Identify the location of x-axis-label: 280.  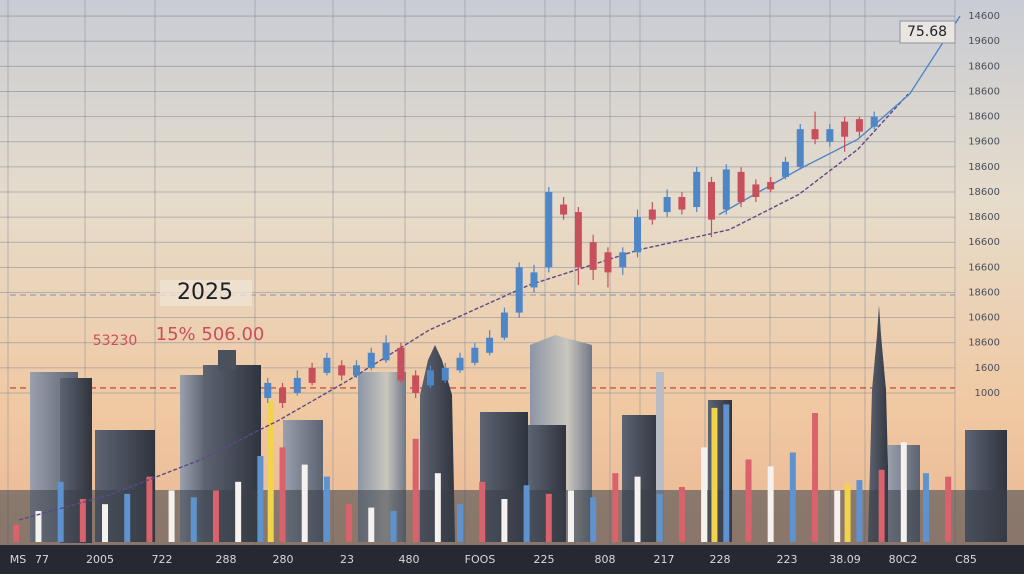
(283, 559).